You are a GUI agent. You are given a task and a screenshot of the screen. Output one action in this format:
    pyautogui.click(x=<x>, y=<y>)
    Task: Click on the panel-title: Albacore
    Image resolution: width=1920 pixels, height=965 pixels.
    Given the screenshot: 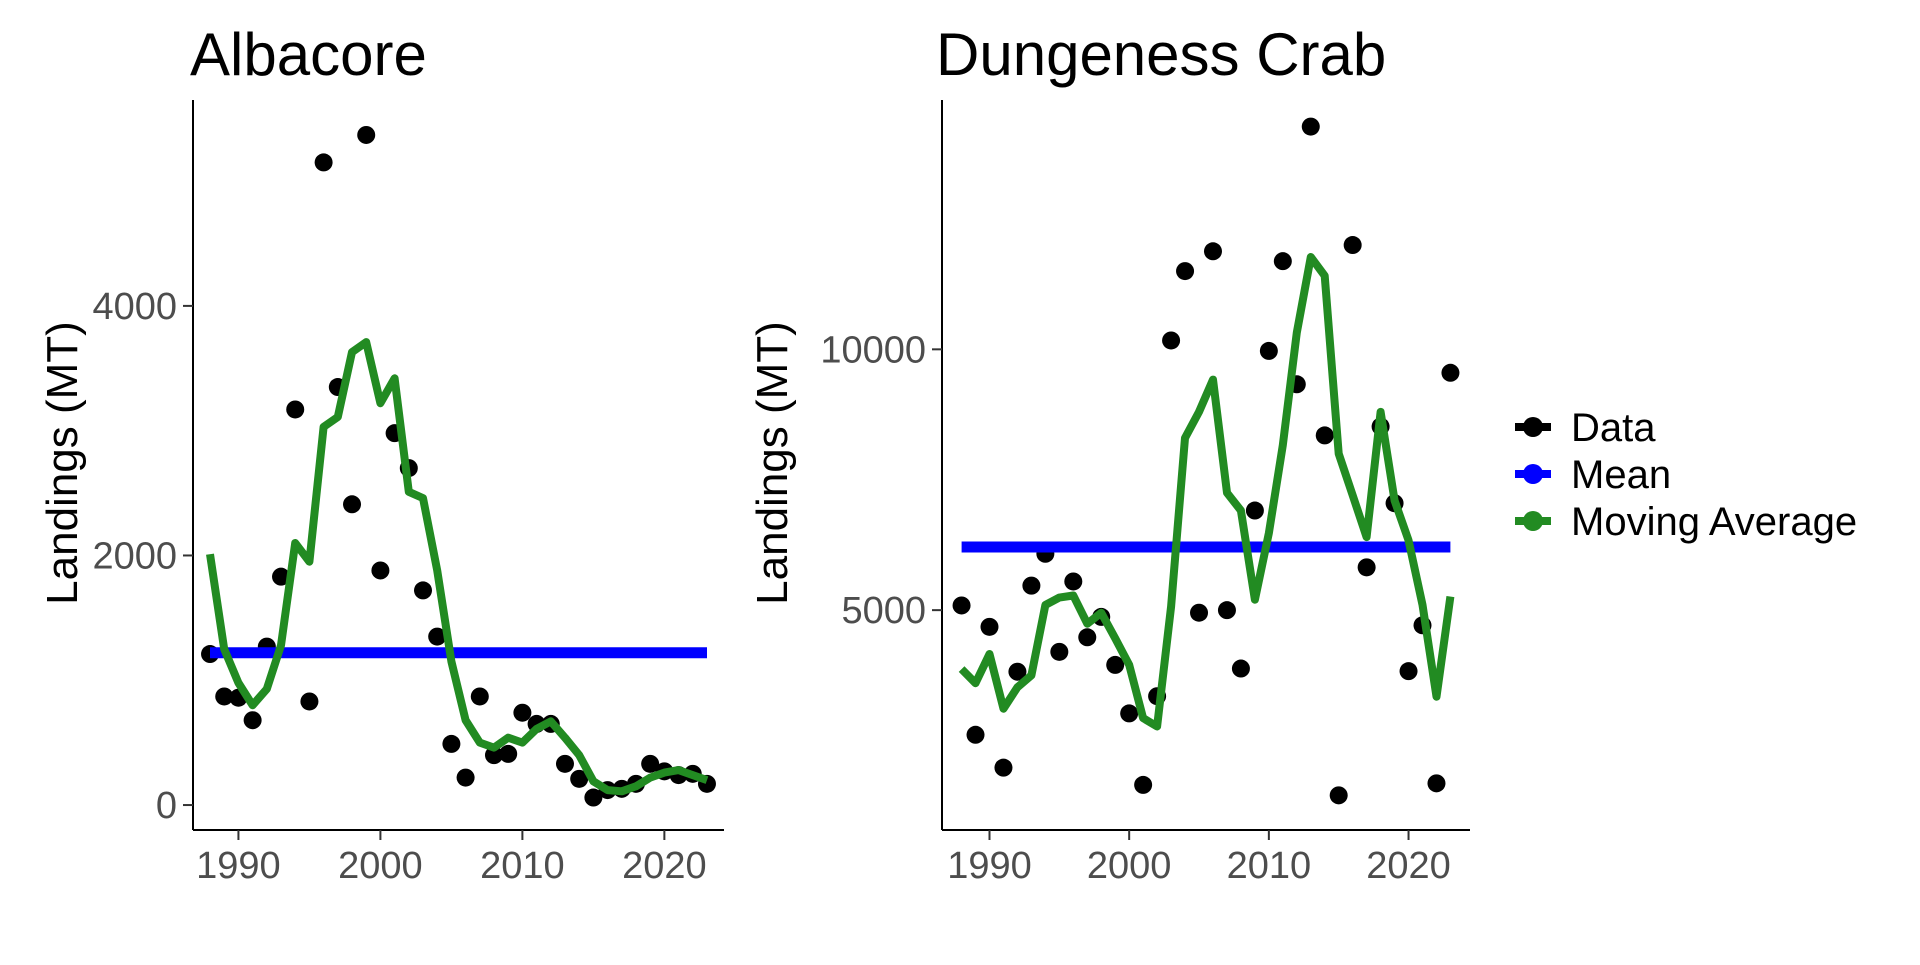 What is the action you would take?
    pyautogui.click(x=308, y=54)
    